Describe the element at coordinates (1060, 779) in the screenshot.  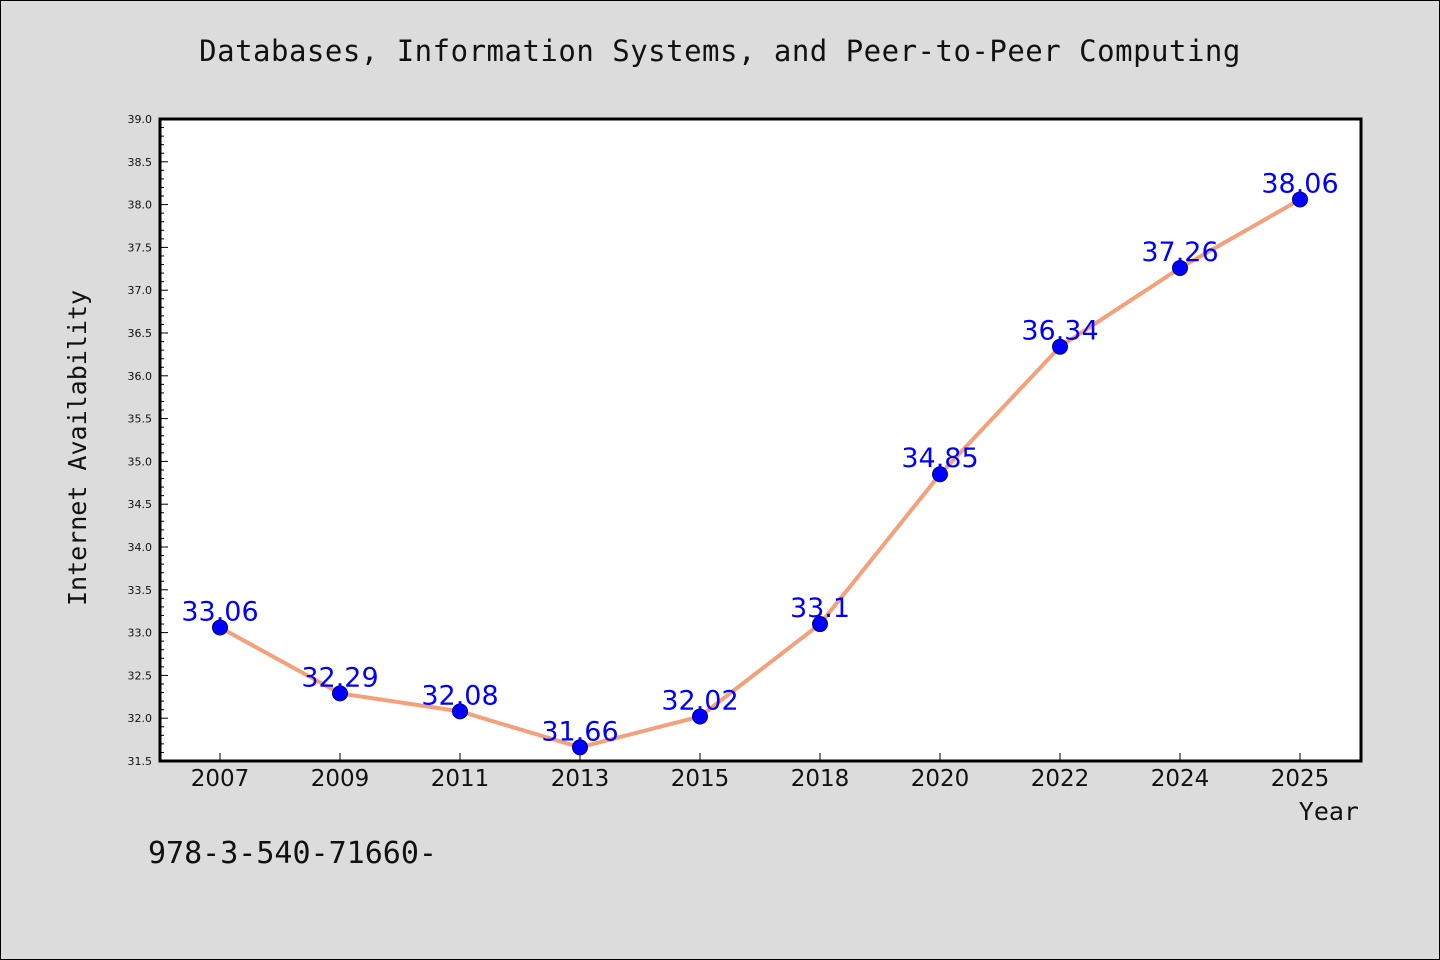
I see `x-tick-label: 2022` at that location.